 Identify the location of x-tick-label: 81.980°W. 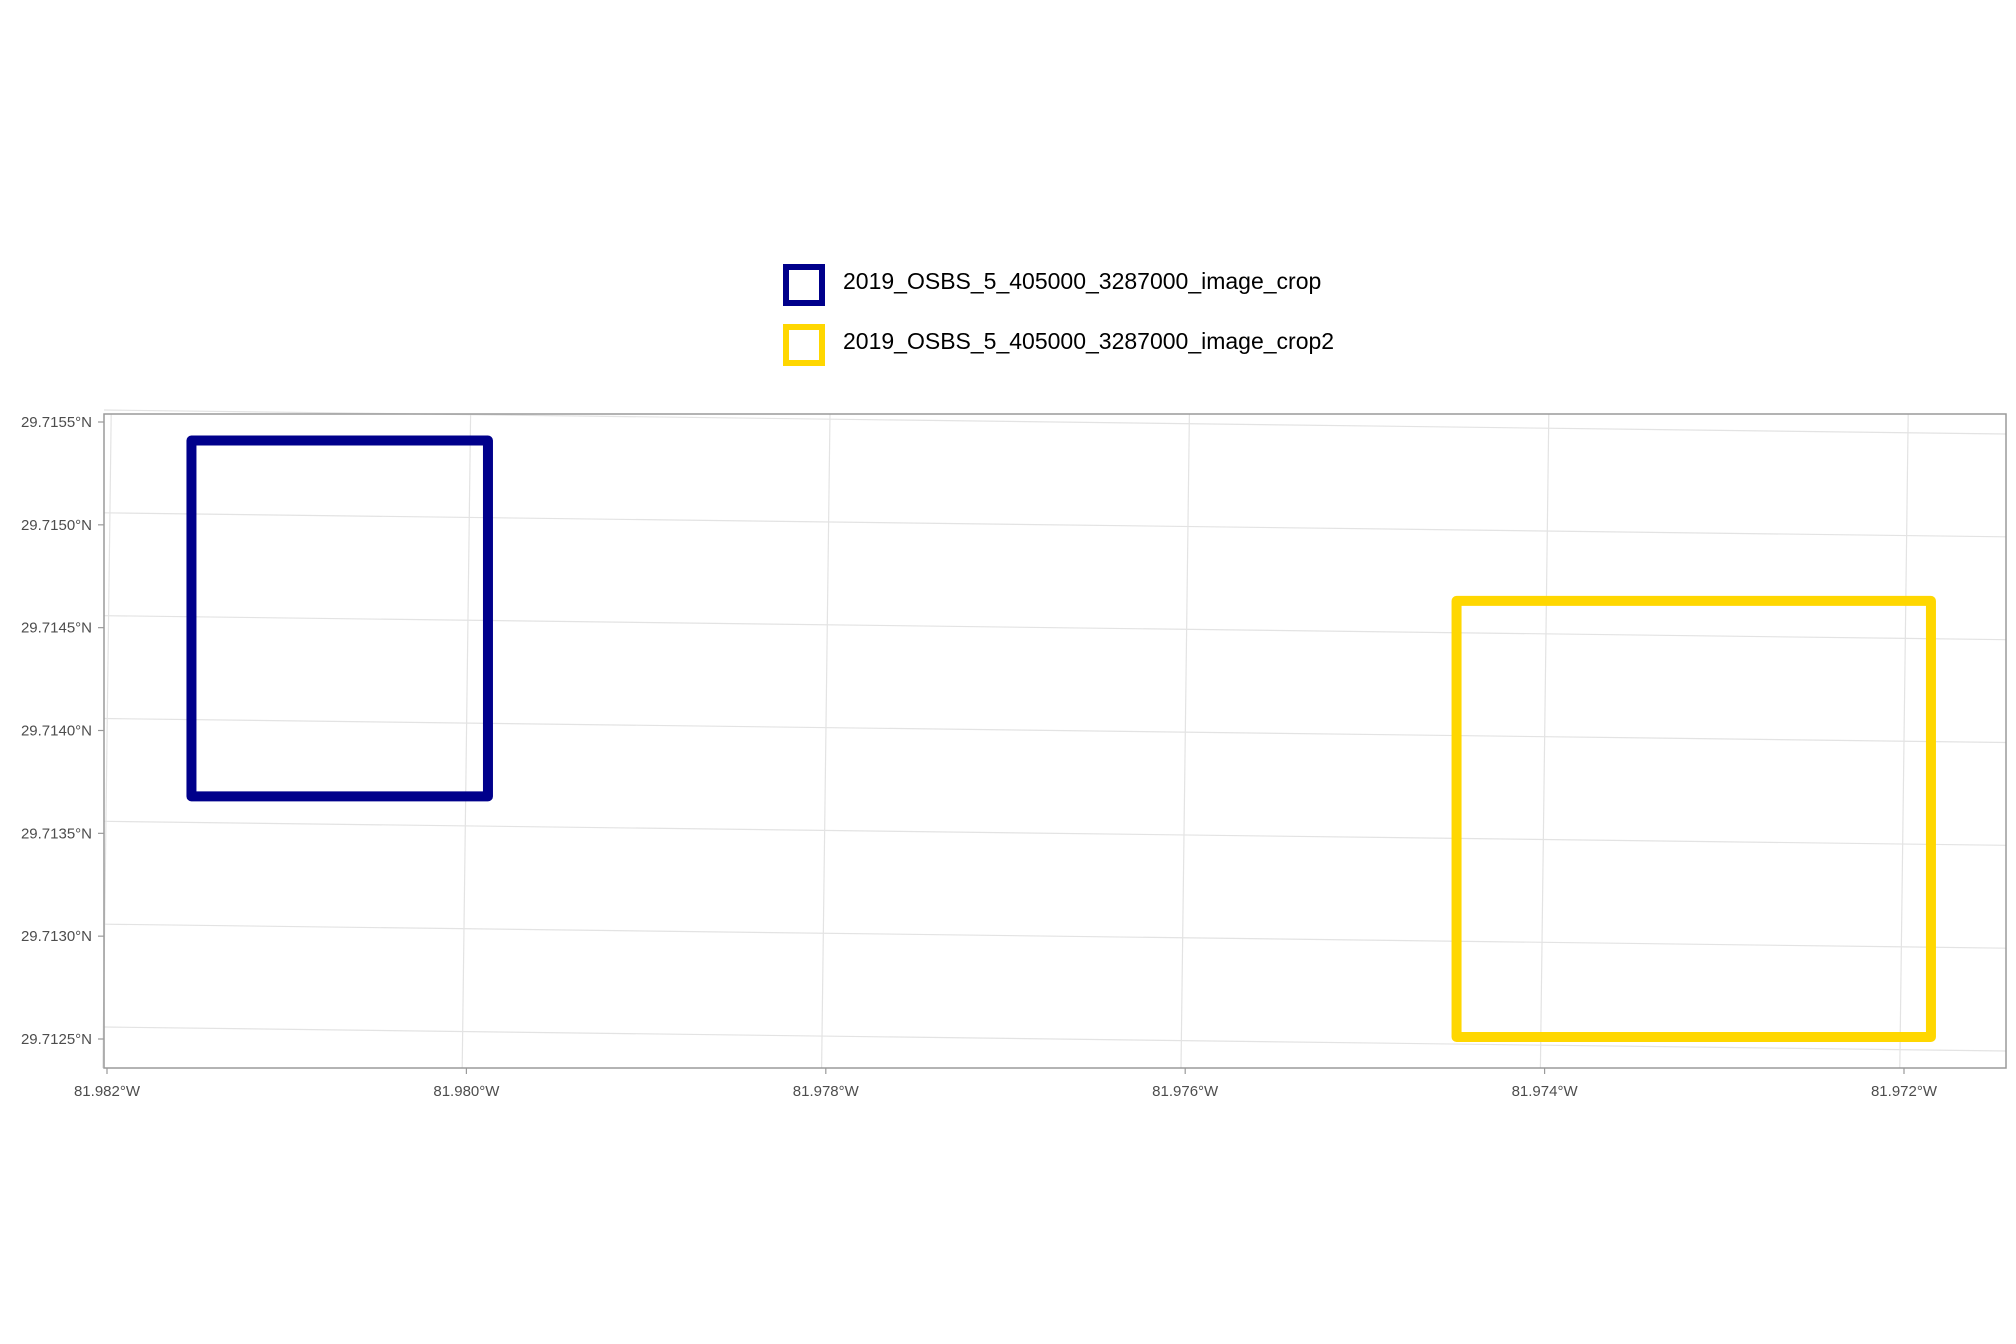
(466, 1091).